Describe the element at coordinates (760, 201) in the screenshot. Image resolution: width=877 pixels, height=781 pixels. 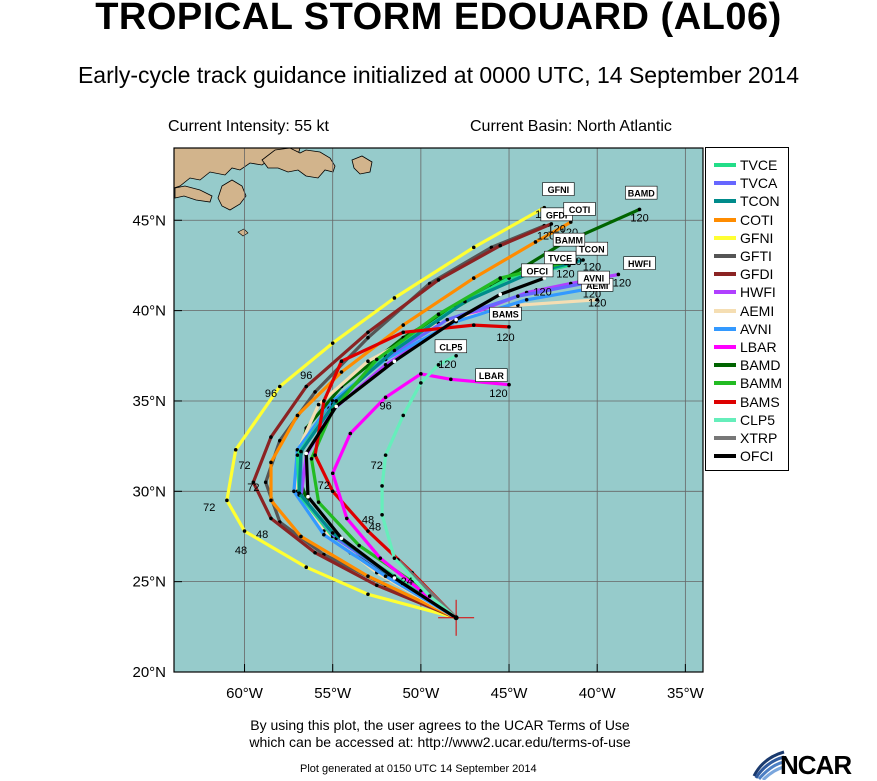
I see `legend-label: TCON` at that location.